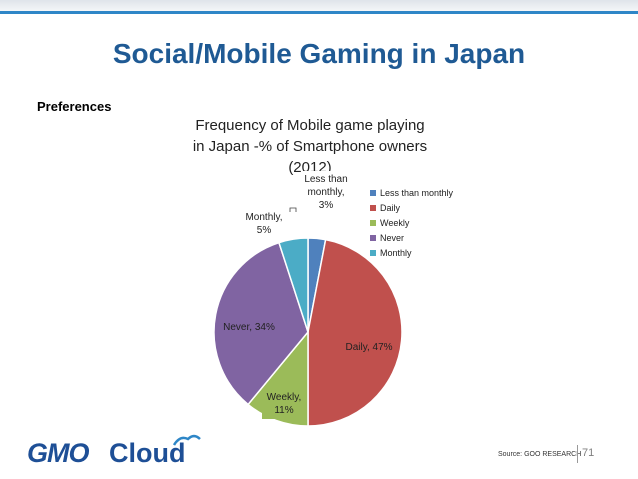  What do you see at coordinates (392, 238) in the screenshot?
I see `legend-label-never: Never` at bounding box center [392, 238].